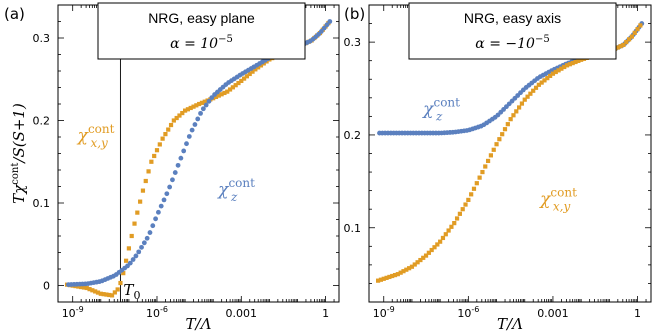  I want to click on series-label-base: χ, so click(223, 190).